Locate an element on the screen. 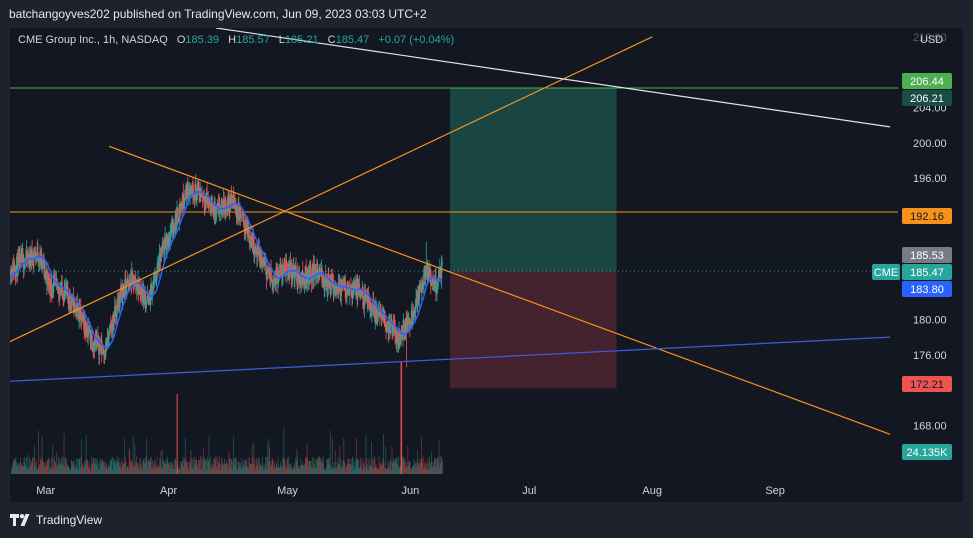  loss-zone is located at coordinates (533, 330).